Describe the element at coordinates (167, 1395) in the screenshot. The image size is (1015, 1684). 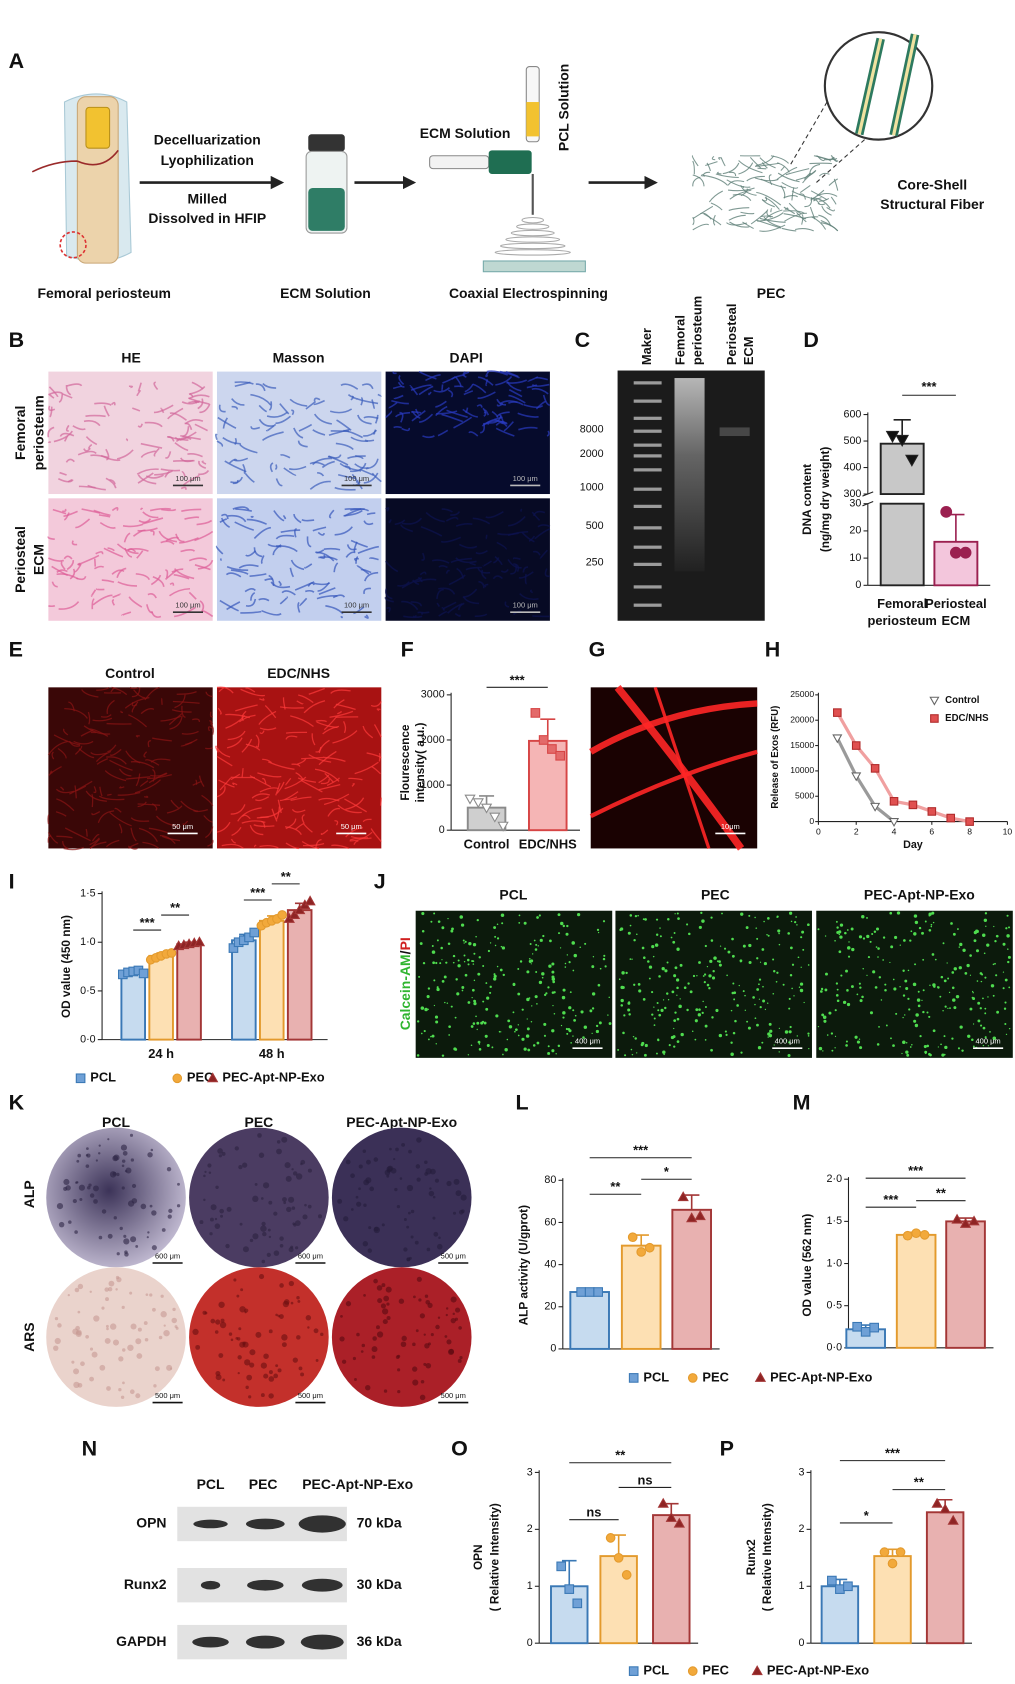
I see `scale-bar-label: 500 μm` at that location.